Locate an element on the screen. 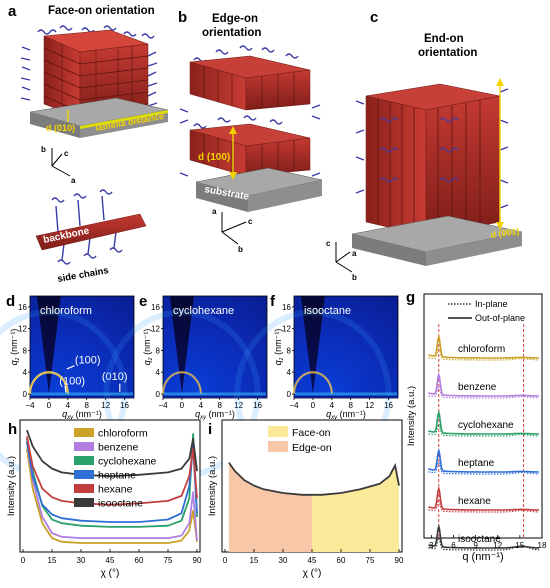 This screenshot has height=588, width=550. panel-b: b Edge-on orientation substrate d (100) is located at coordinates (250, 131).